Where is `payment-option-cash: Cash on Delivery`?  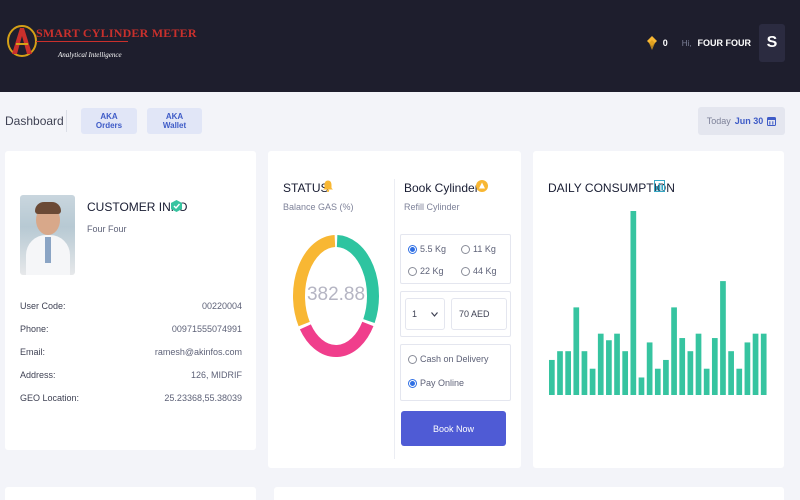 payment-option-cash: Cash on Delivery is located at coordinates (448, 359).